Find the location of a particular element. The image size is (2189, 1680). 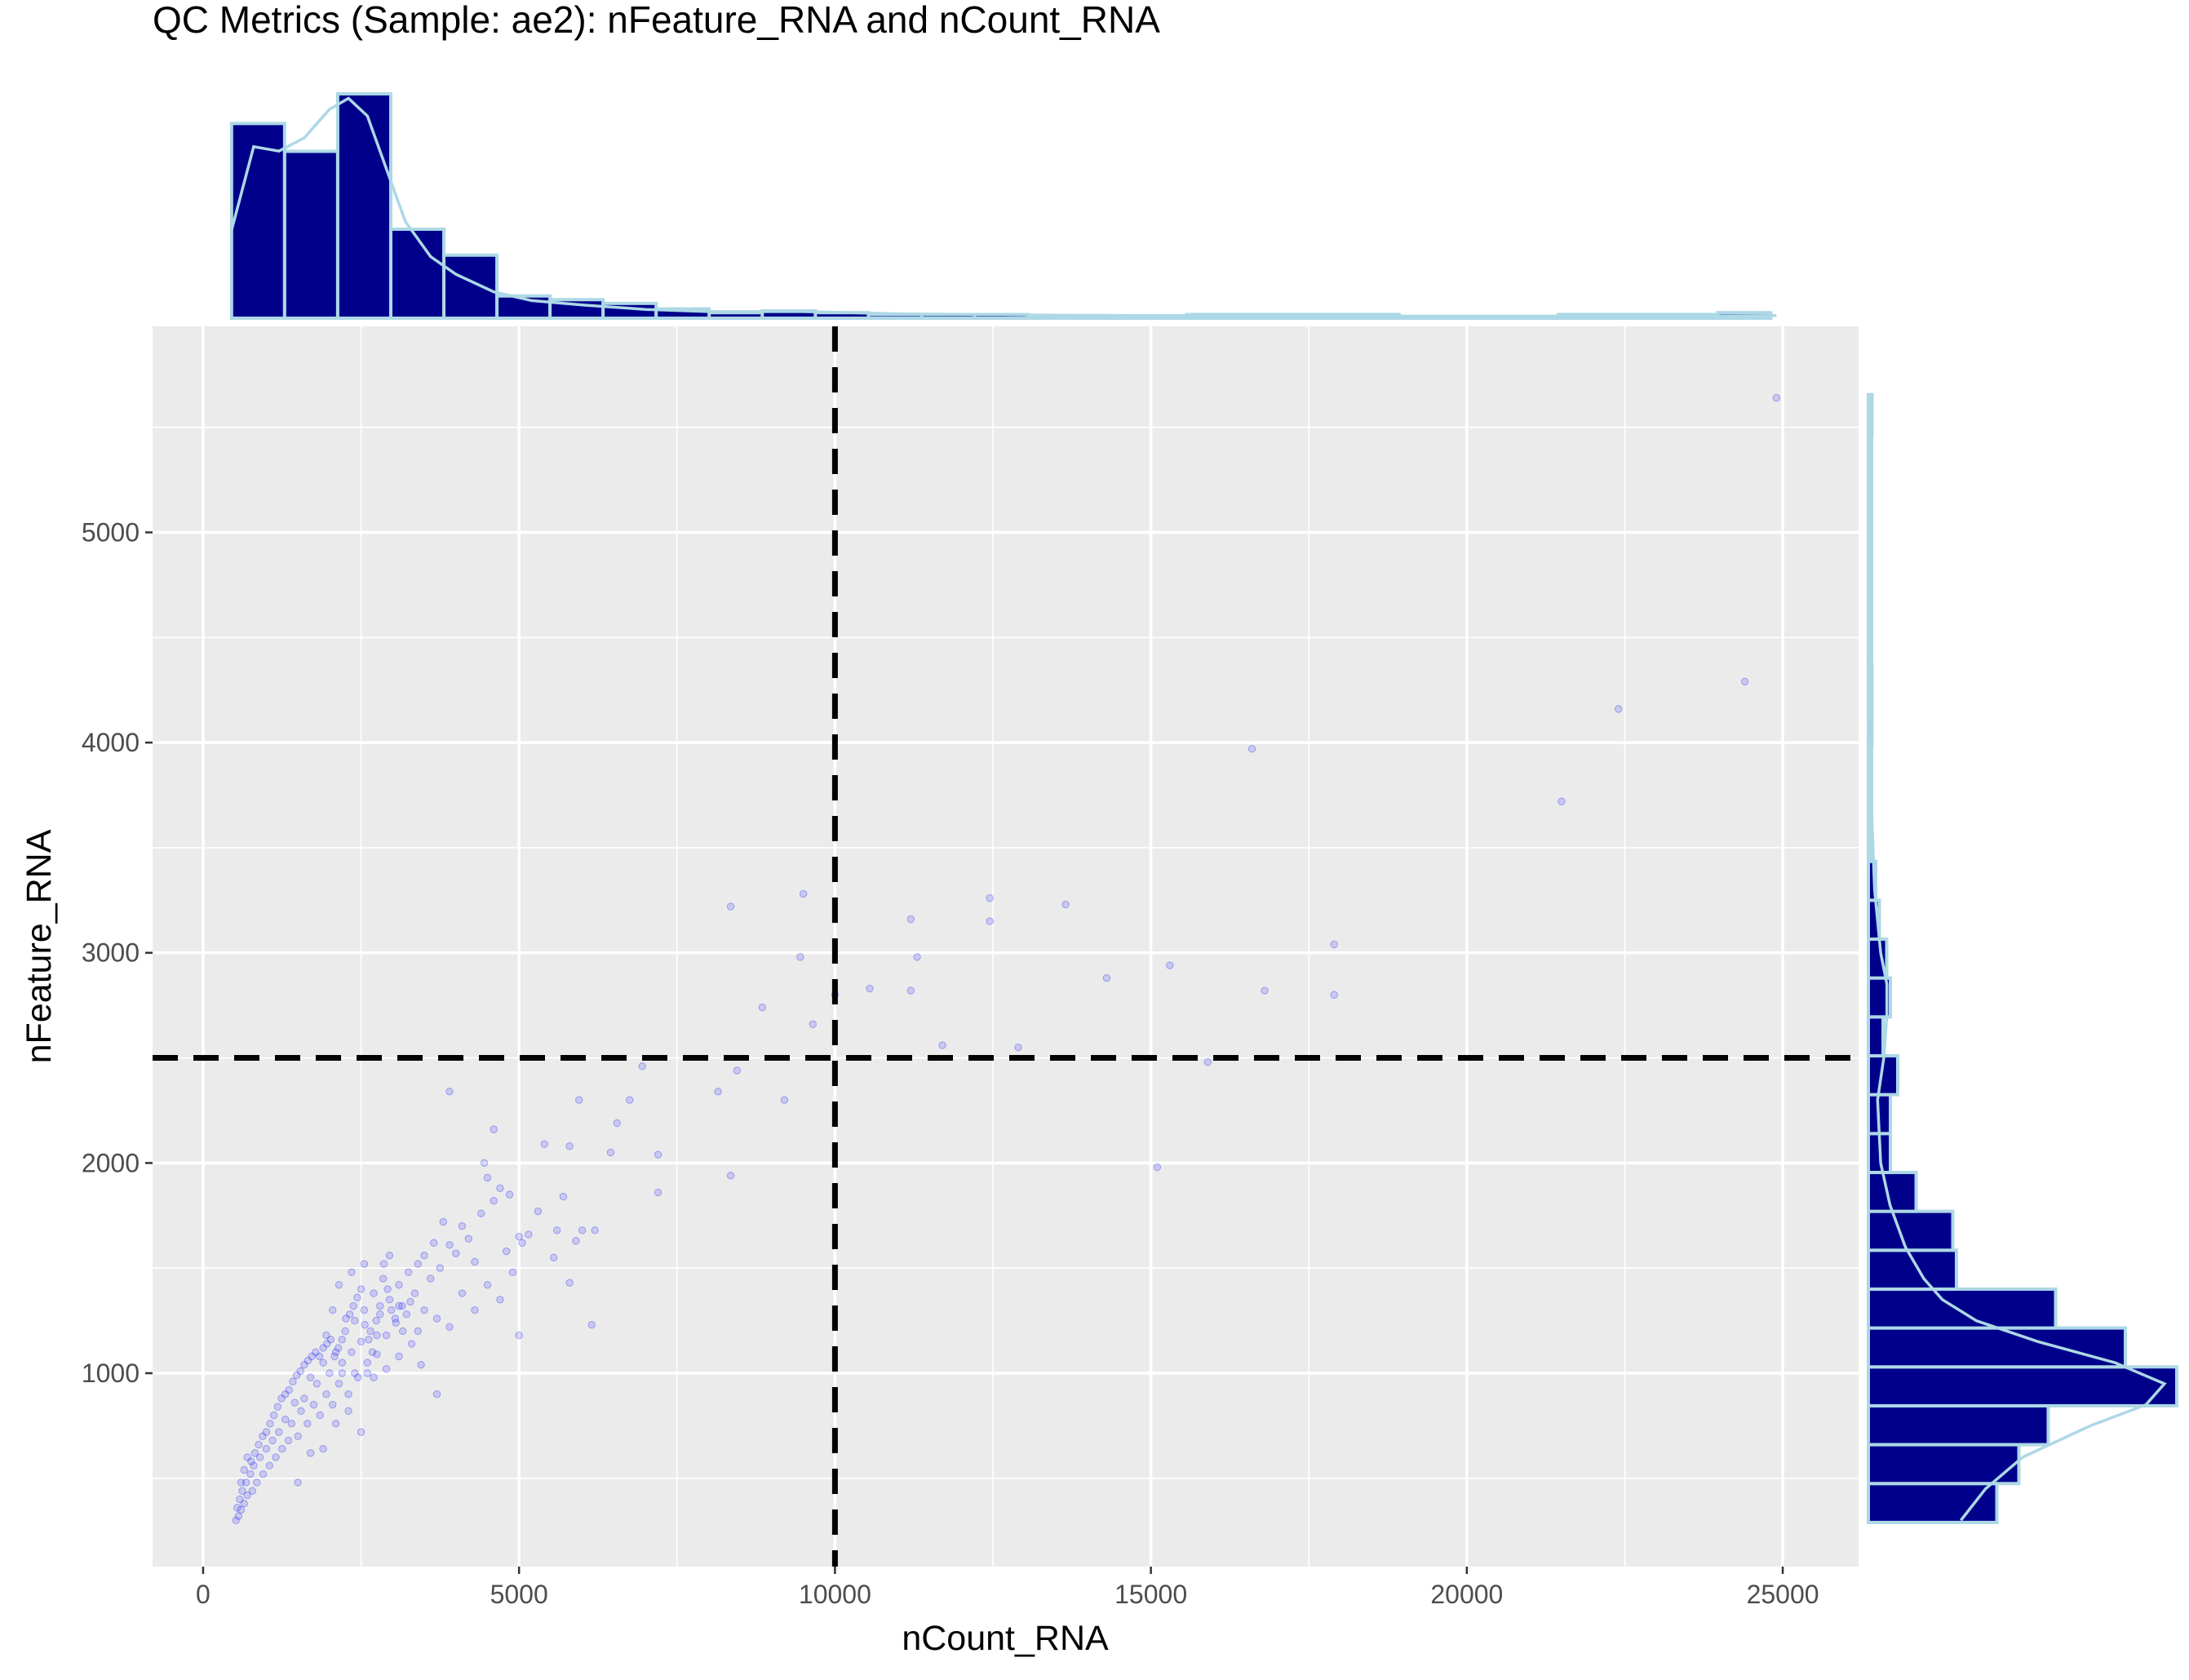

x-axis-title: nCount_RNA is located at coordinates (1005, 1638).